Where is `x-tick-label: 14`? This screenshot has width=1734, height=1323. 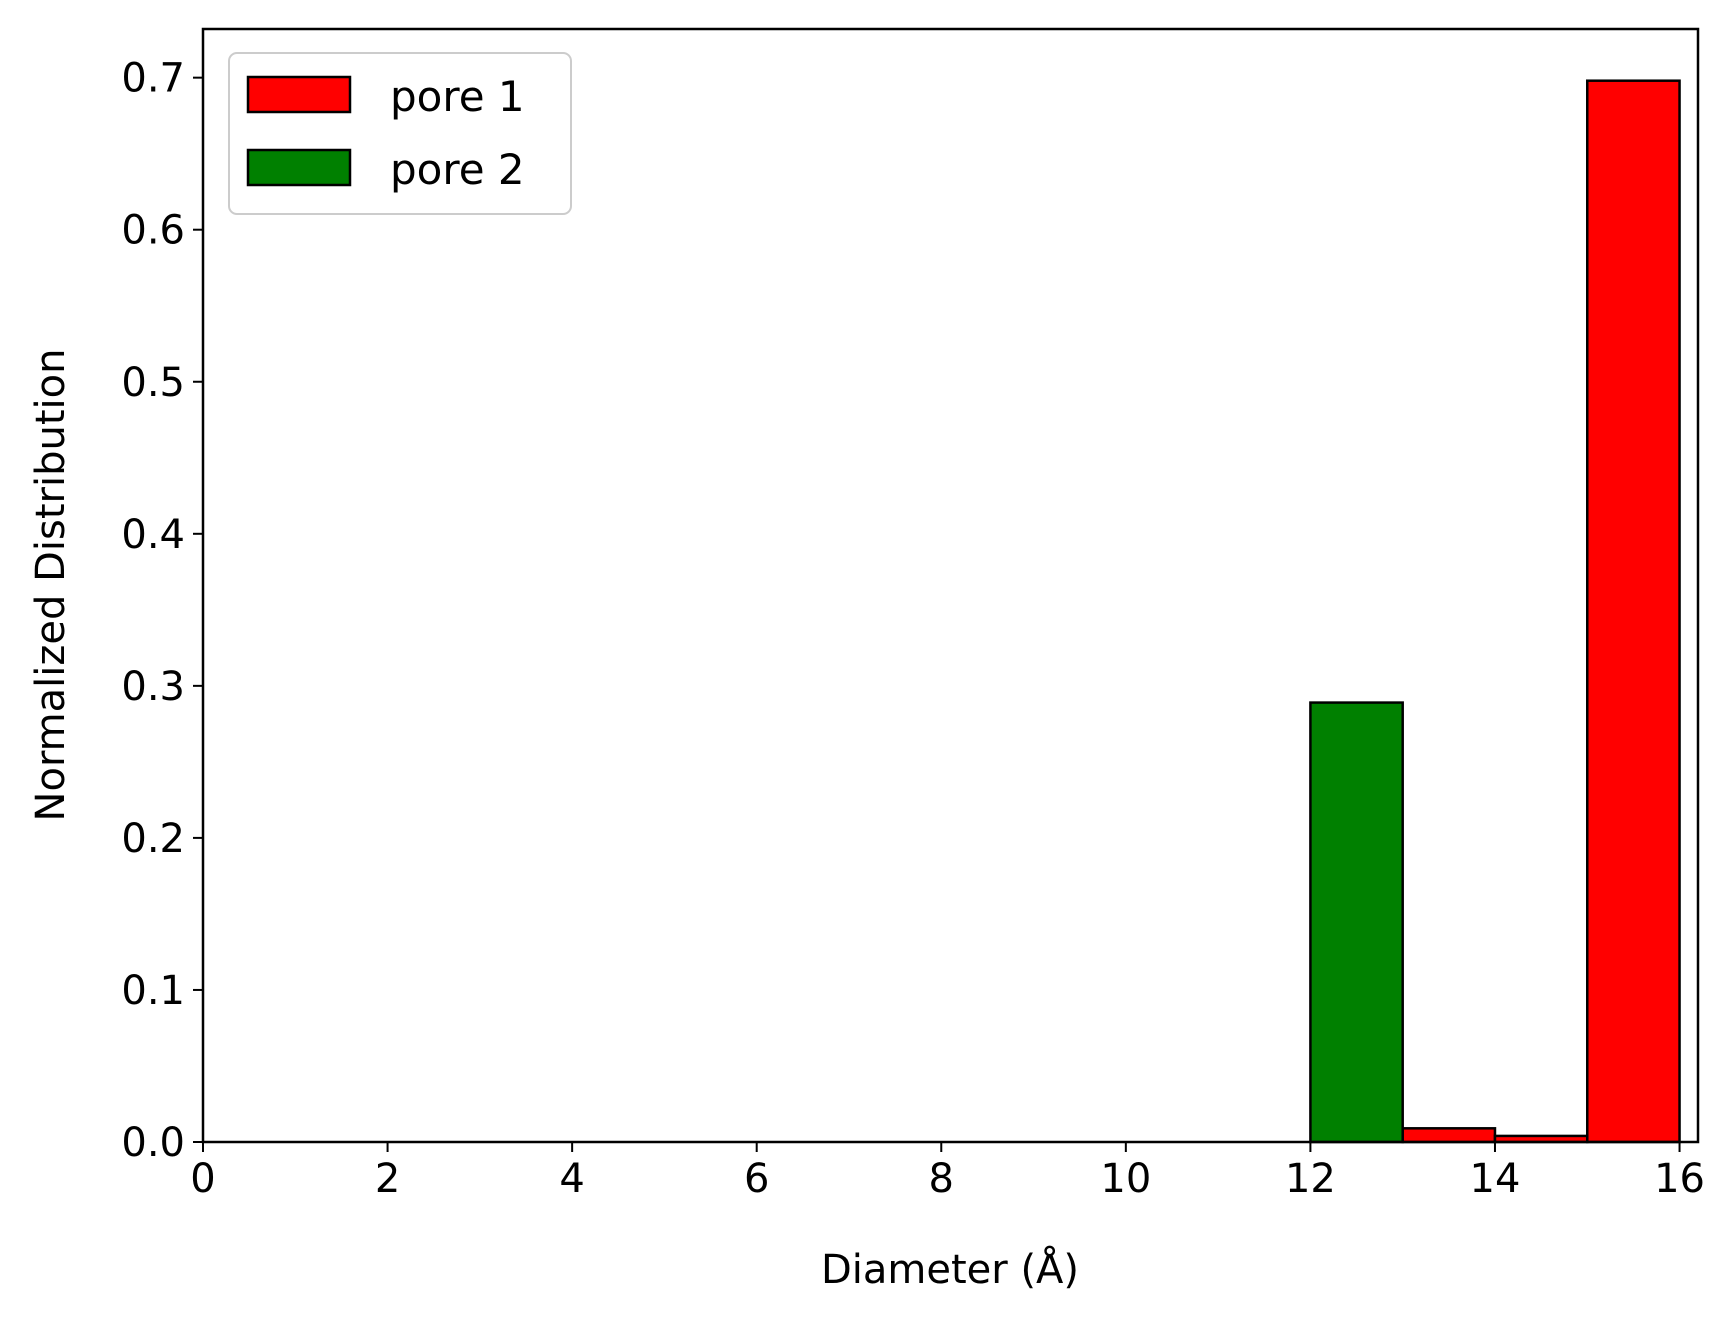
x-tick-label: 14 is located at coordinates (1495, 1179).